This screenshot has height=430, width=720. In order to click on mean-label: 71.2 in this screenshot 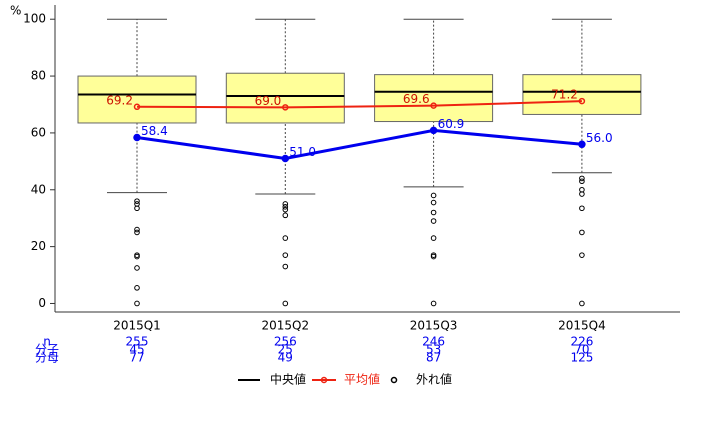, I will do `click(564, 95)`.